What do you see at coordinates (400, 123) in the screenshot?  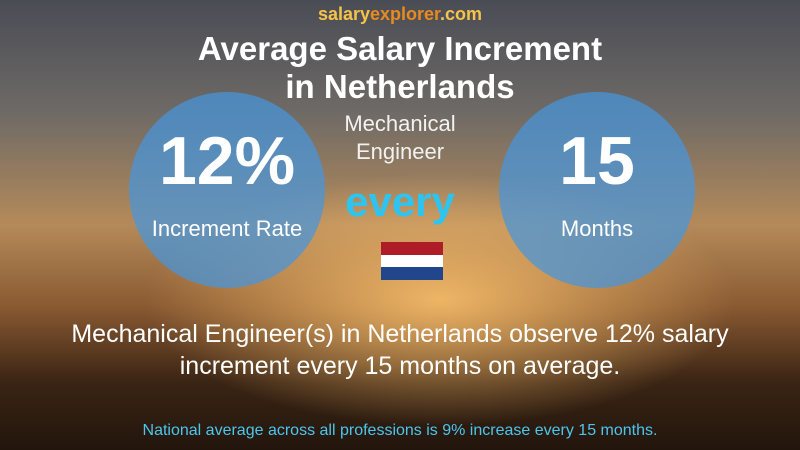 I see `job-title-line: Mechanical` at bounding box center [400, 123].